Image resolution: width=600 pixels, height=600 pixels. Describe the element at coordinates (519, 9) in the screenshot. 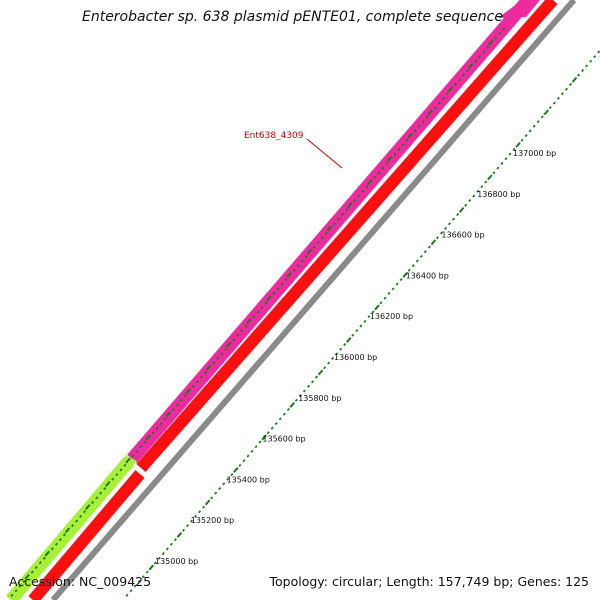

I see `feature-magenta-arrowhead` at that location.